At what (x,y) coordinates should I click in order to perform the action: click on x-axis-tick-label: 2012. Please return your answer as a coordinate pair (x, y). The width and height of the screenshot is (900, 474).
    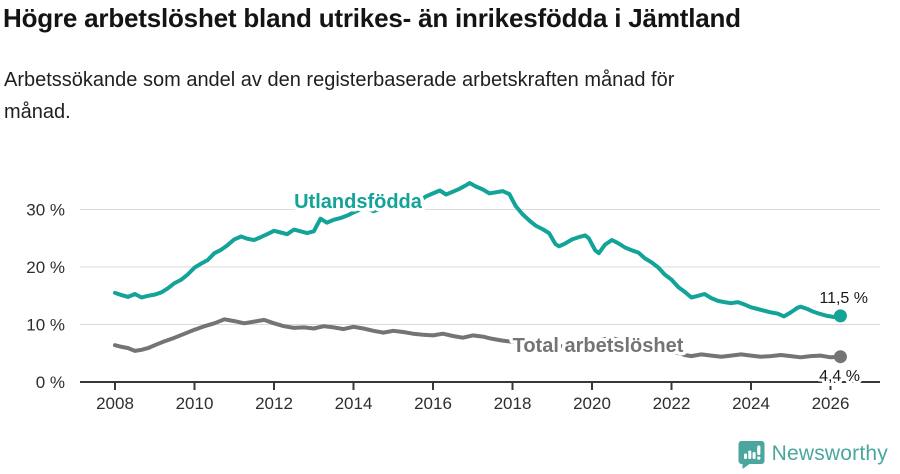
    Looking at the image, I should click on (274, 403).